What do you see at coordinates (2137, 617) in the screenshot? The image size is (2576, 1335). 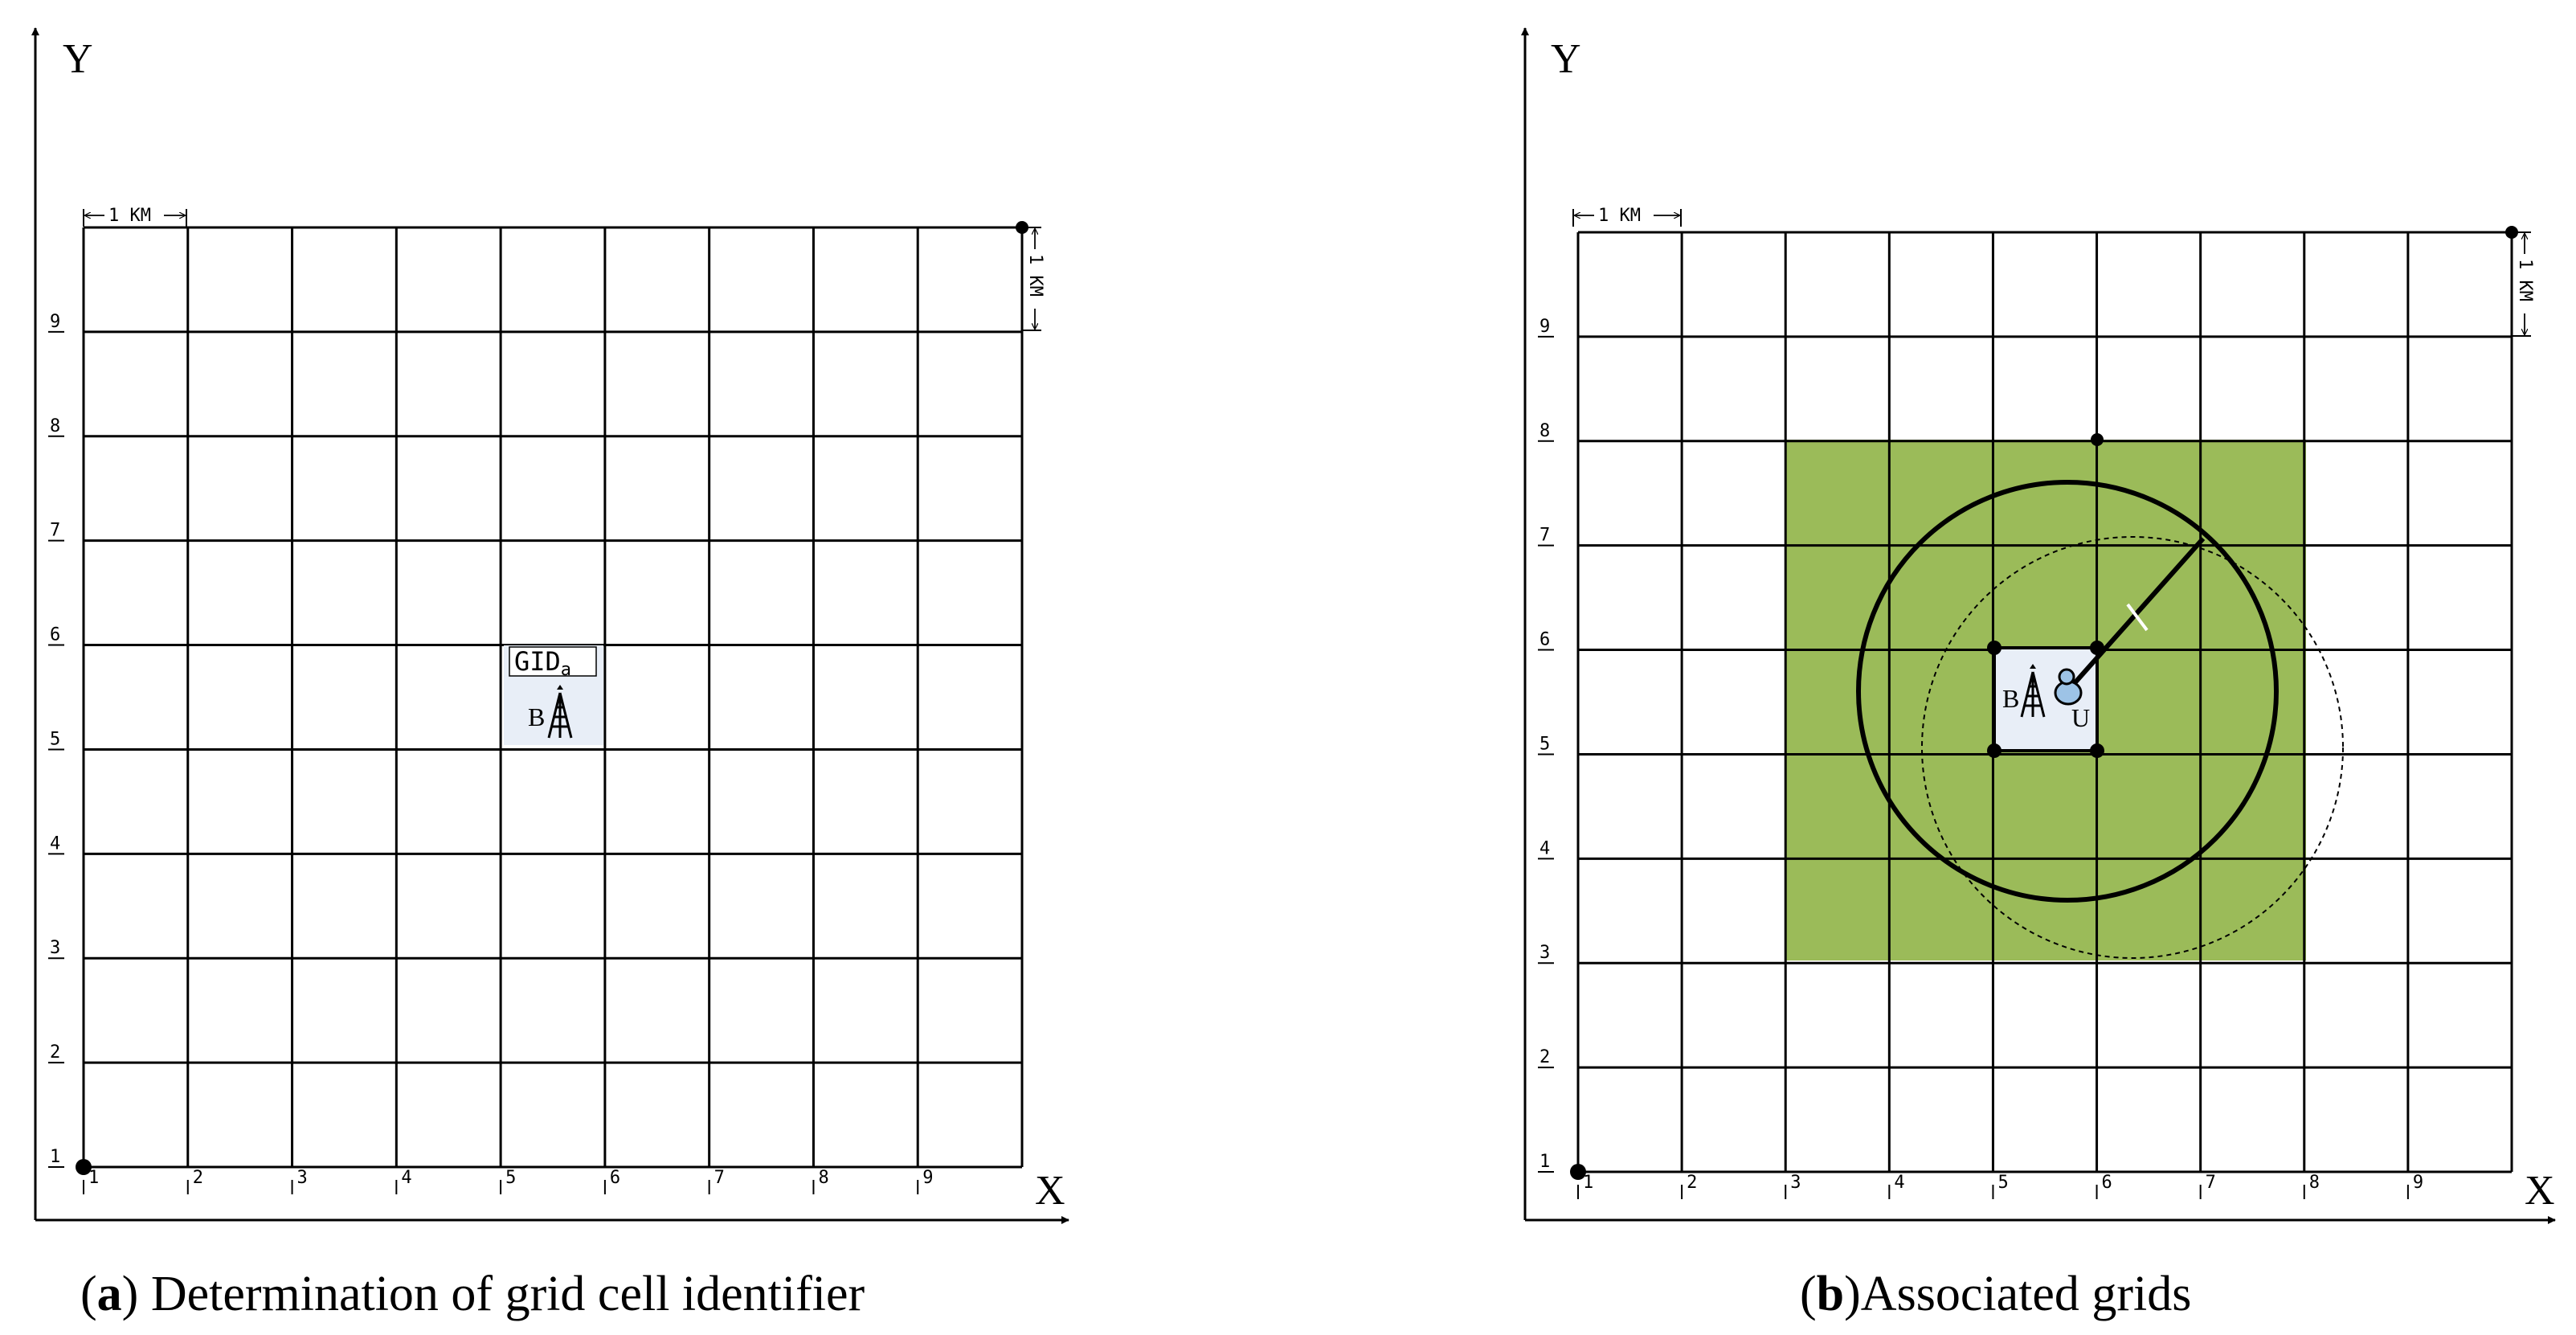 I see `radius-tick` at bounding box center [2137, 617].